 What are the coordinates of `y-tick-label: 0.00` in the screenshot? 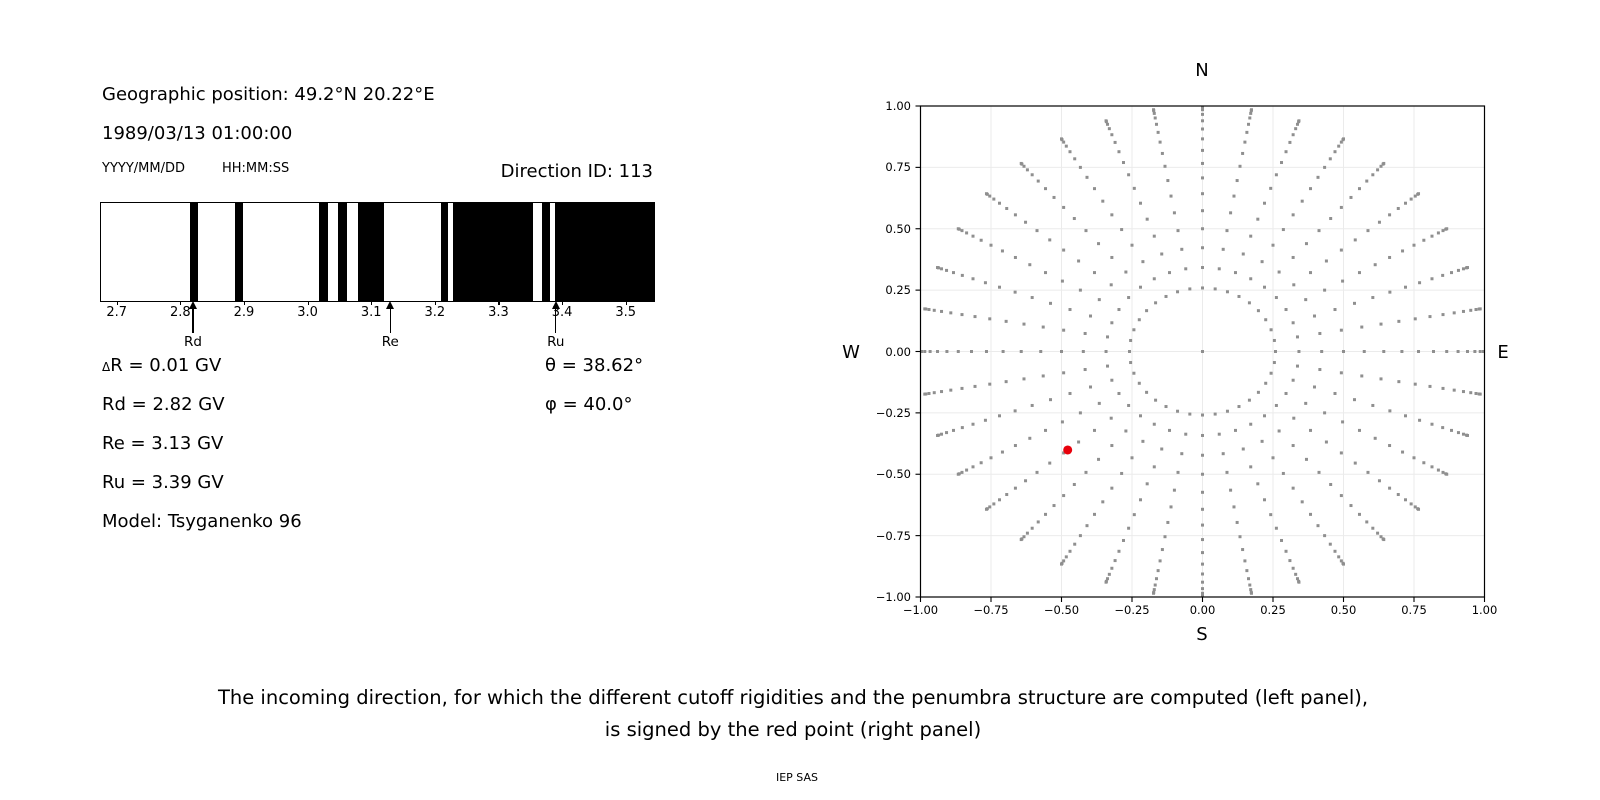 It's located at (898, 351).